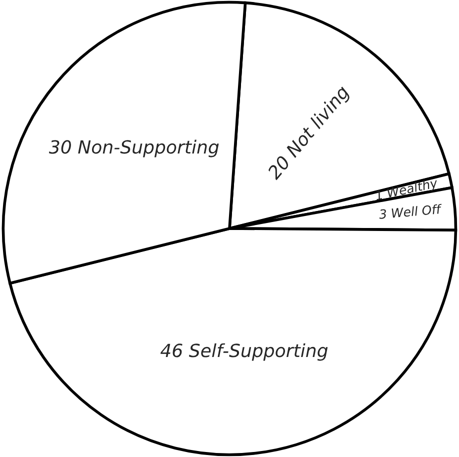  Describe the element at coordinates (410, 212) in the screenshot. I see `slice-label: 3 Well Off` at that location.